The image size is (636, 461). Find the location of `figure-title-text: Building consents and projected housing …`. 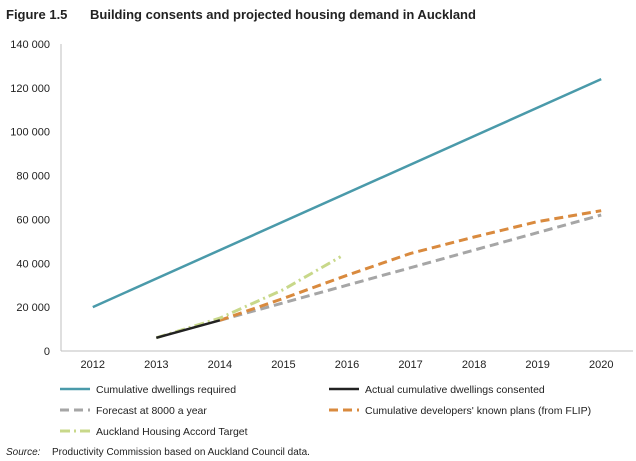

figure-title-text: Building consents and projected housing … is located at coordinates (283, 14).